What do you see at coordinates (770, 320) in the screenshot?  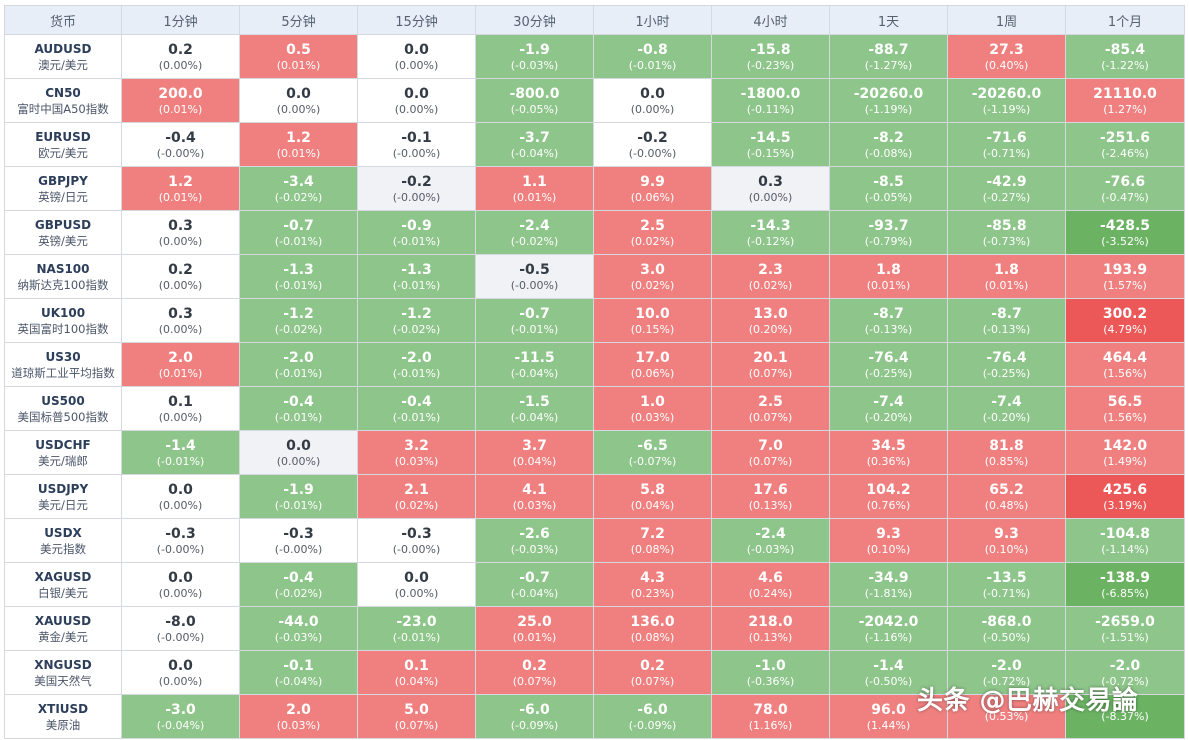 I see `change-cell: 13.0 (0.20%)` at bounding box center [770, 320].